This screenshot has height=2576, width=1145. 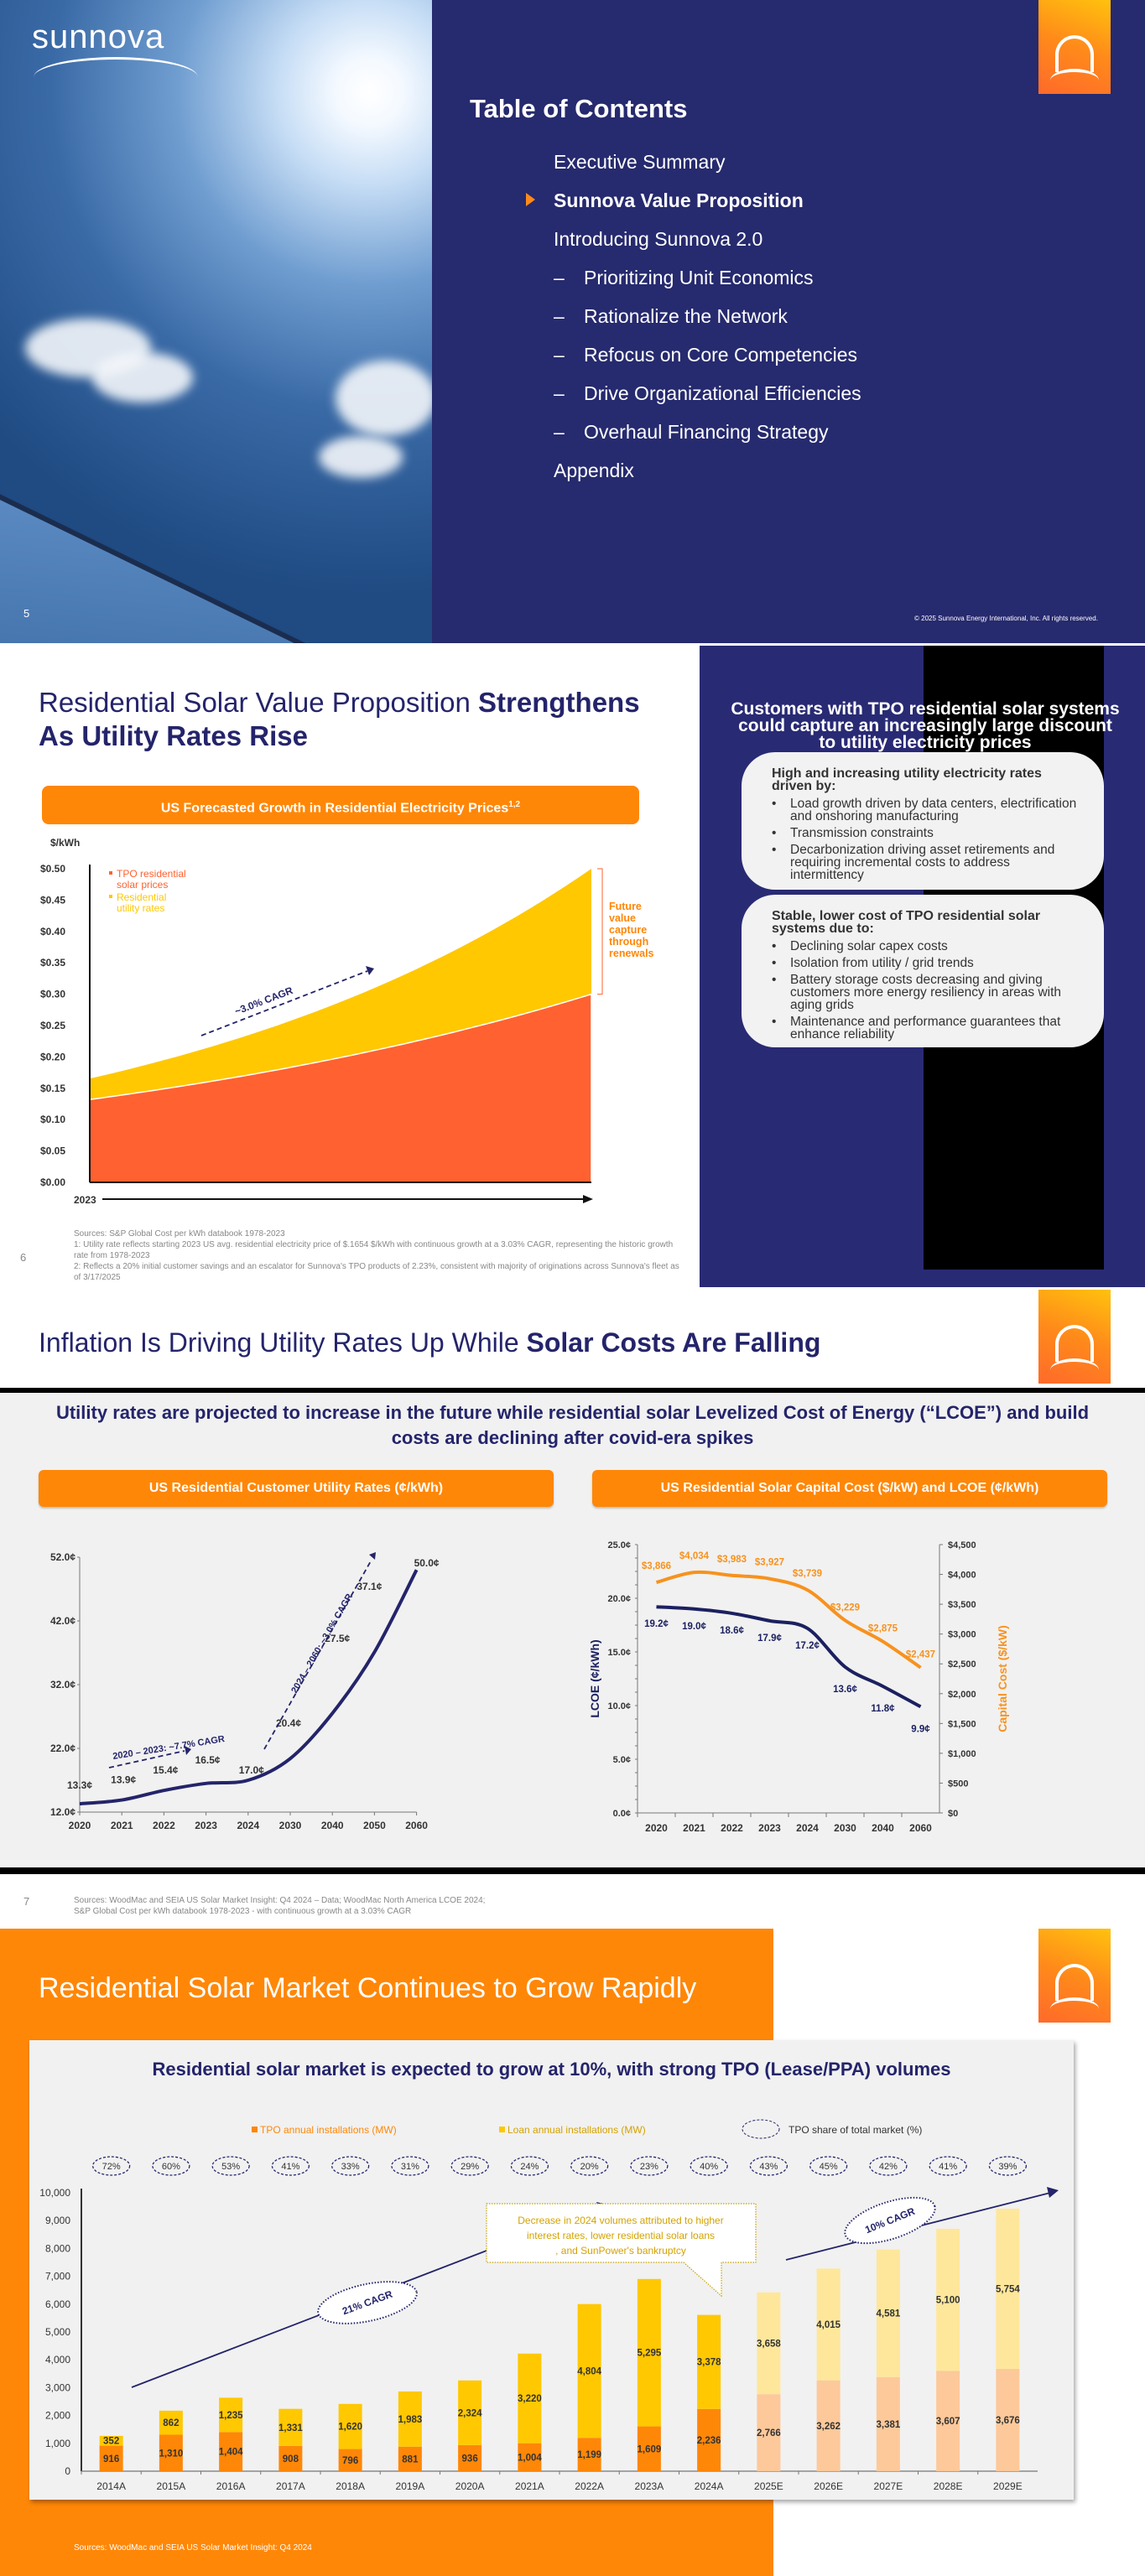 What do you see at coordinates (111, 2442) in the screenshot?
I see `bar-loan-label: 352` at bounding box center [111, 2442].